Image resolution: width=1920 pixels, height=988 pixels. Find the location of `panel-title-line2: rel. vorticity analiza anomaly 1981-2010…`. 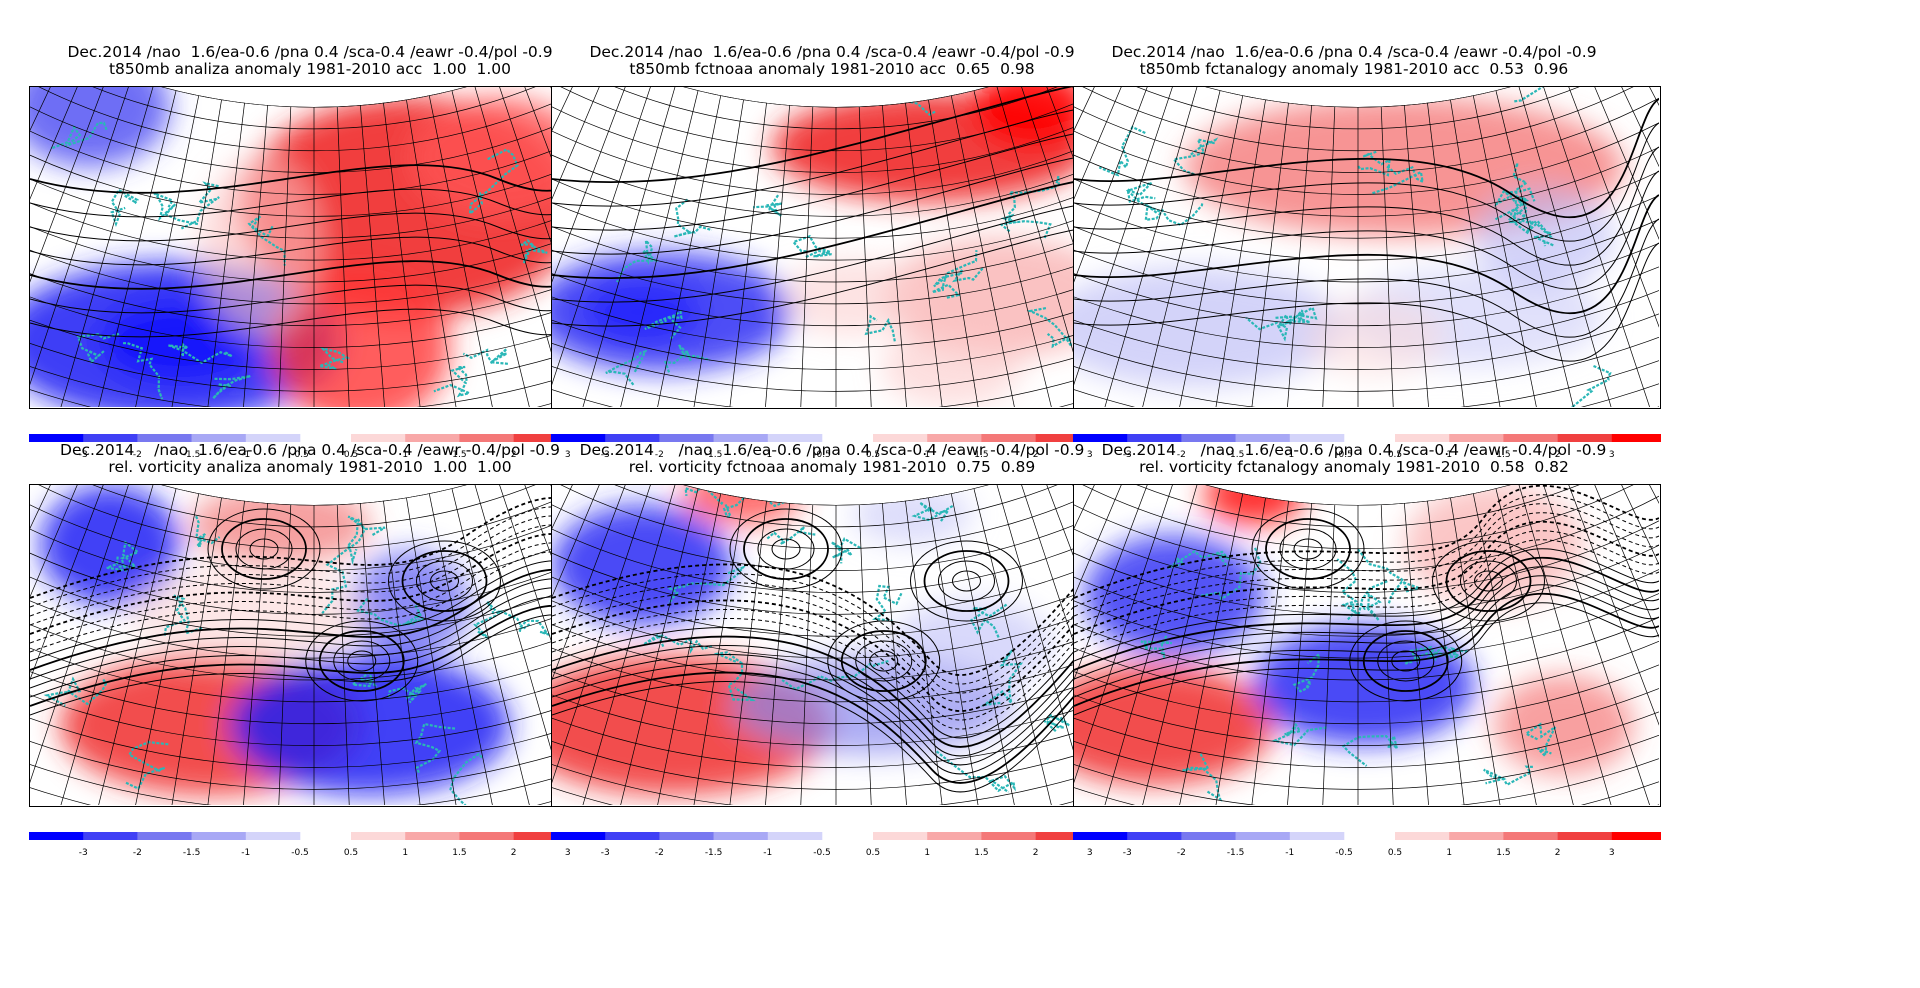

panel-title-line2: rel. vorticity analiza anomaly 1981-2010… is located at coordinates (310, 467).